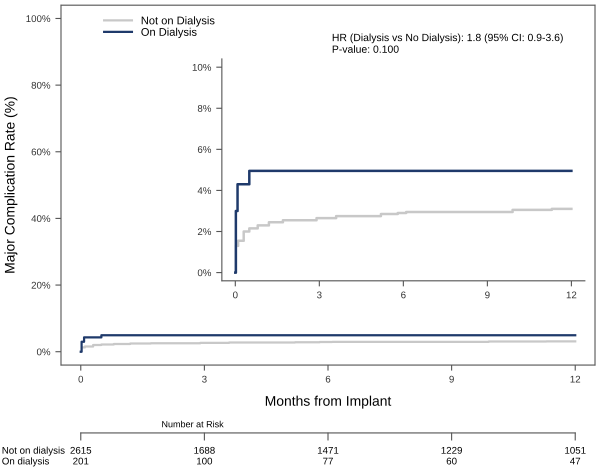 The width and height of the screenshot is (598, 468). I want to click on y-tick-label: 6%, so click(205, 149).